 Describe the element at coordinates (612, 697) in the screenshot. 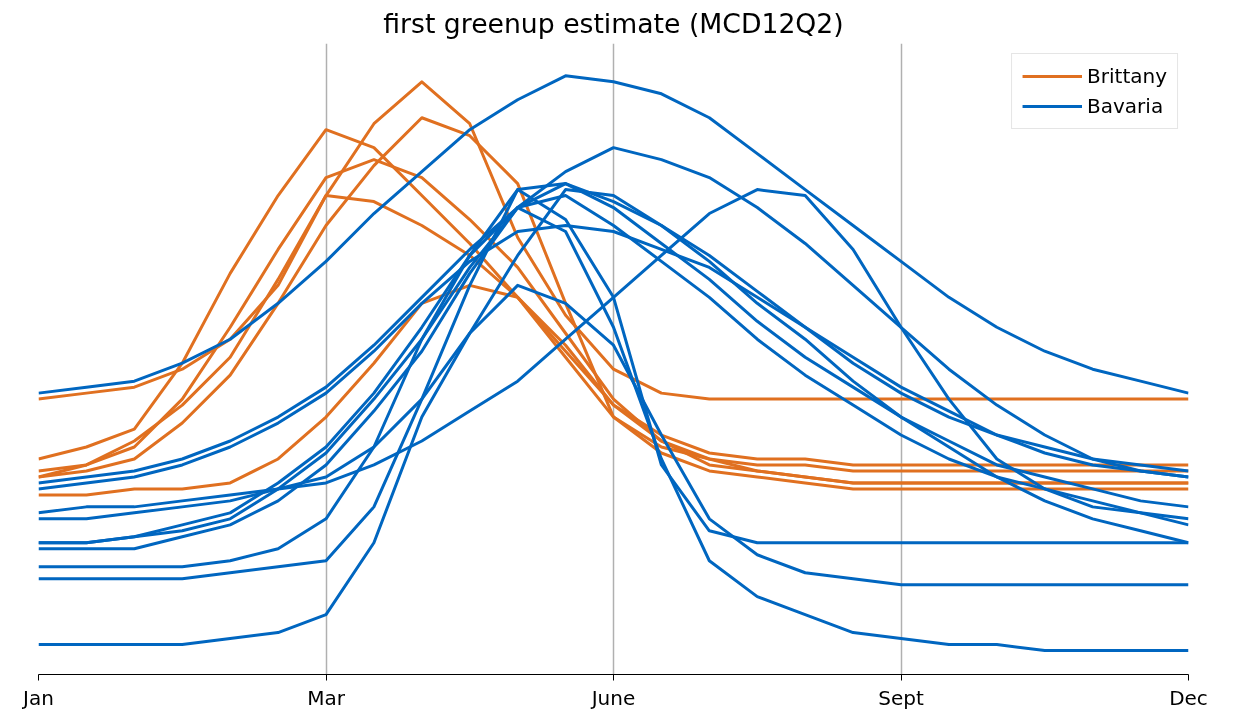

I see `x-tick-label: June` at that location.